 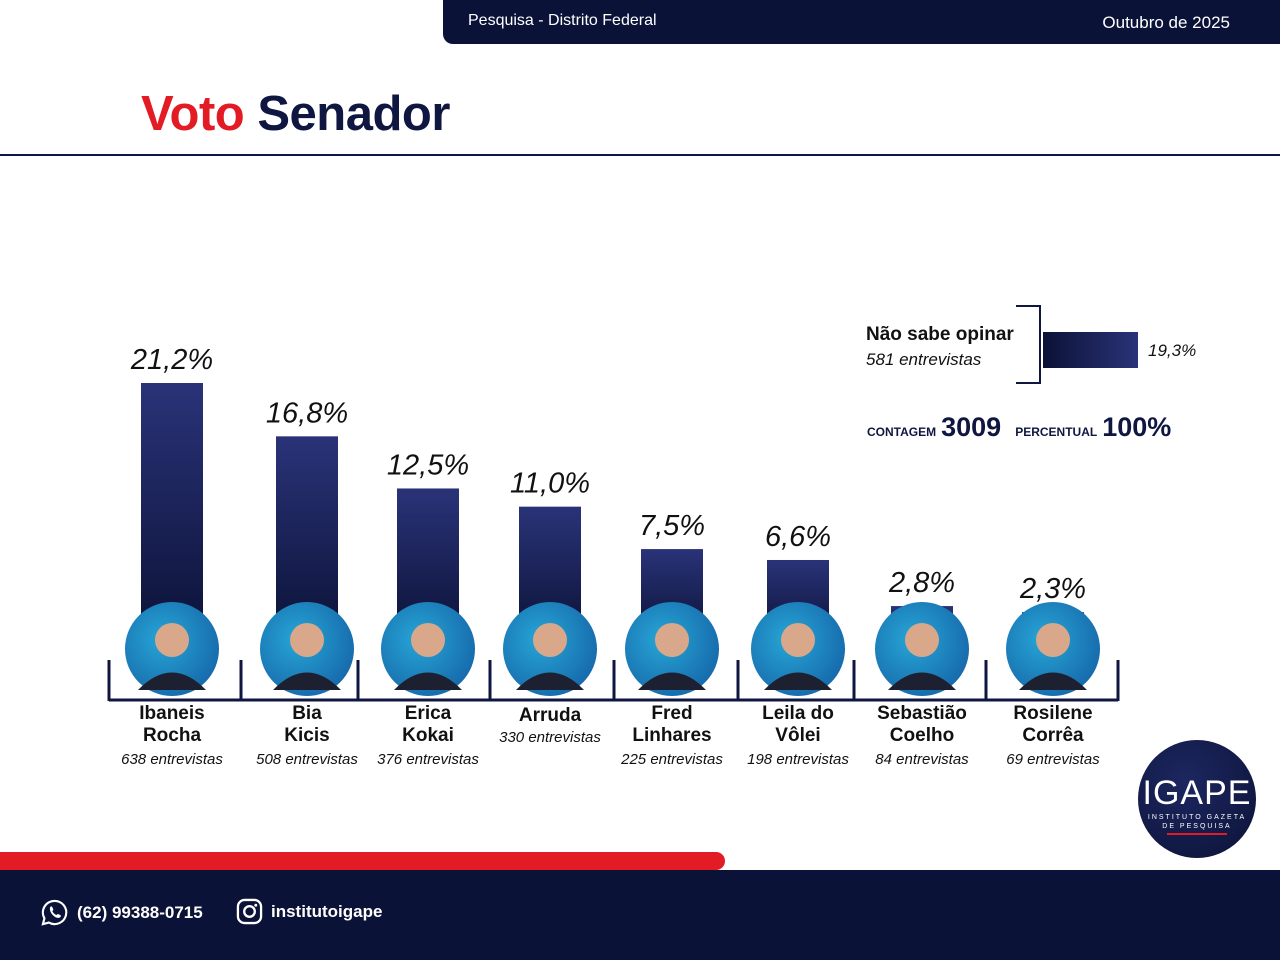 I want to click on page-title: Voto Senador, so click(x=295, y=114).